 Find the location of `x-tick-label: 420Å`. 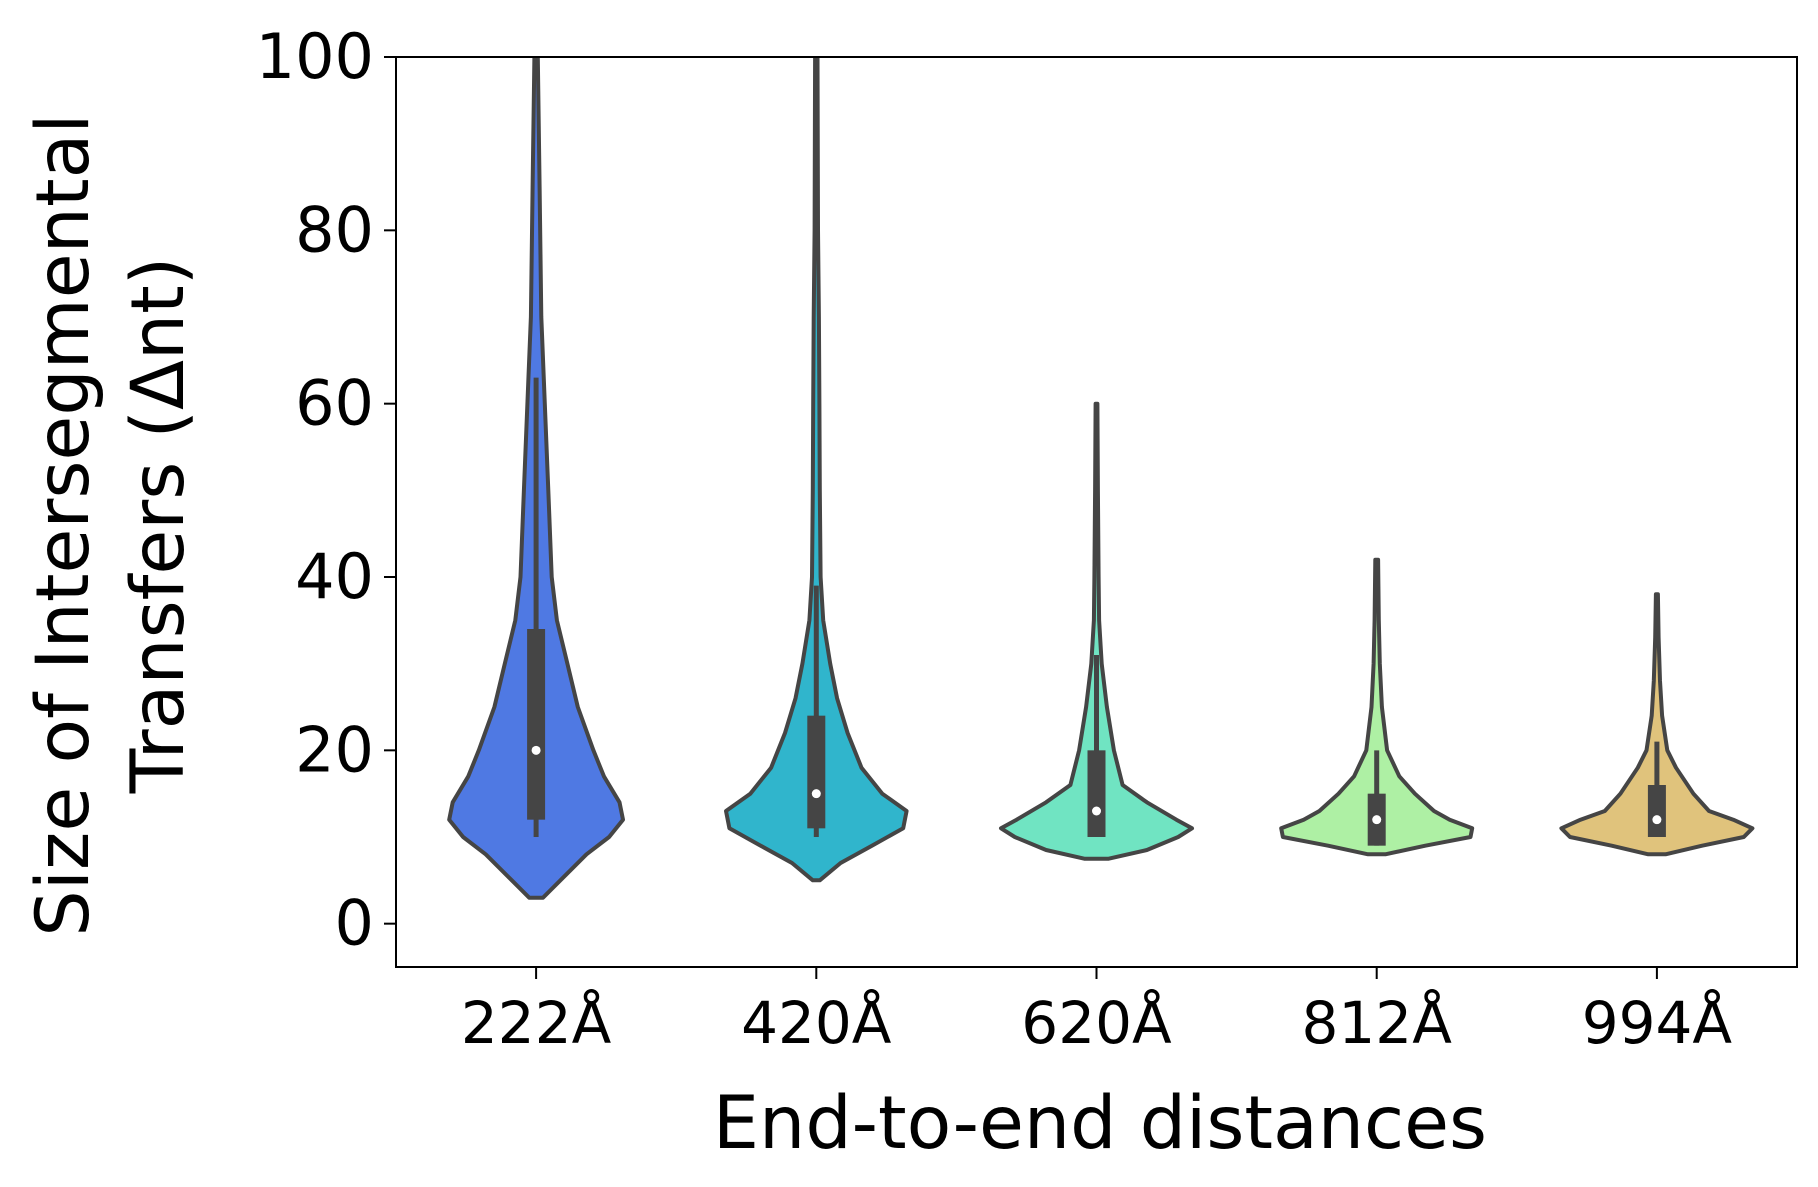

x-tick-label: 420Å is located at coordinates (816, 1022).